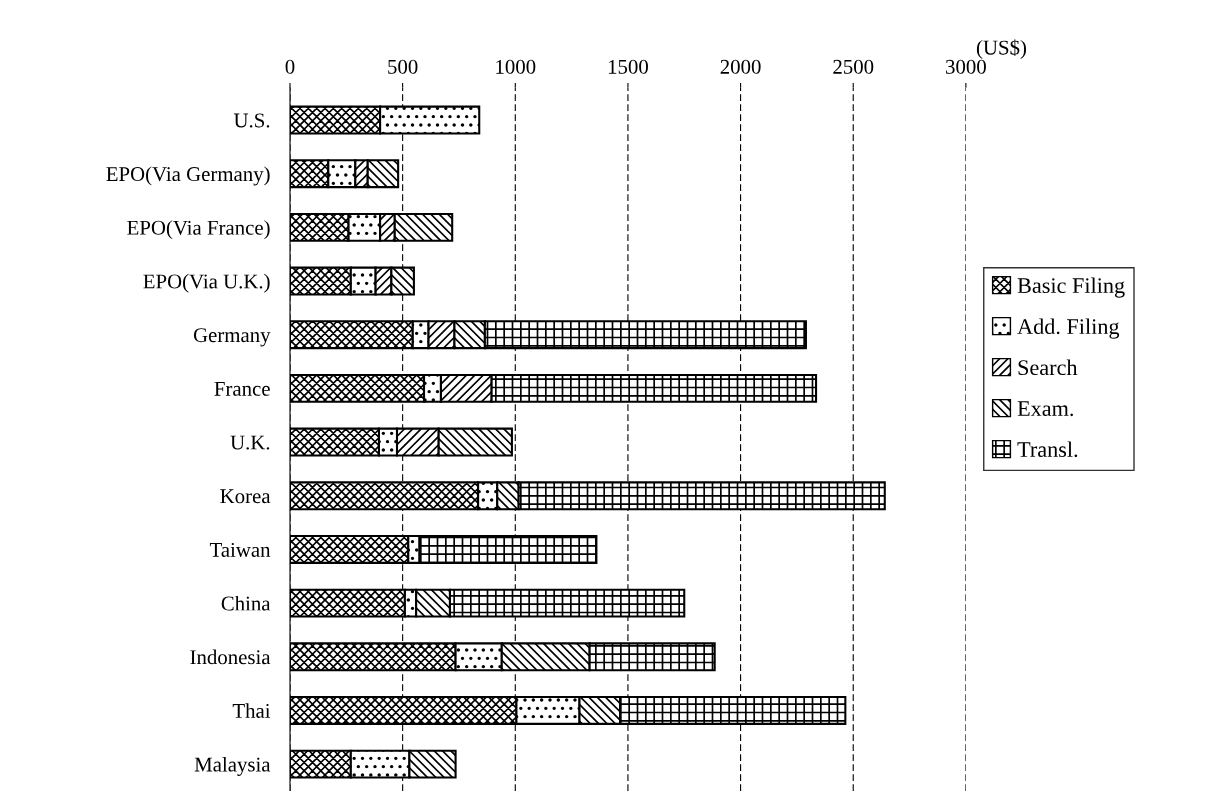 Image resolution: width=1220 pixels, height=791 pixels. Describe the element at coordinates (1047, 449) in the screenshot. I see `legend-label: Transl.` at that location.